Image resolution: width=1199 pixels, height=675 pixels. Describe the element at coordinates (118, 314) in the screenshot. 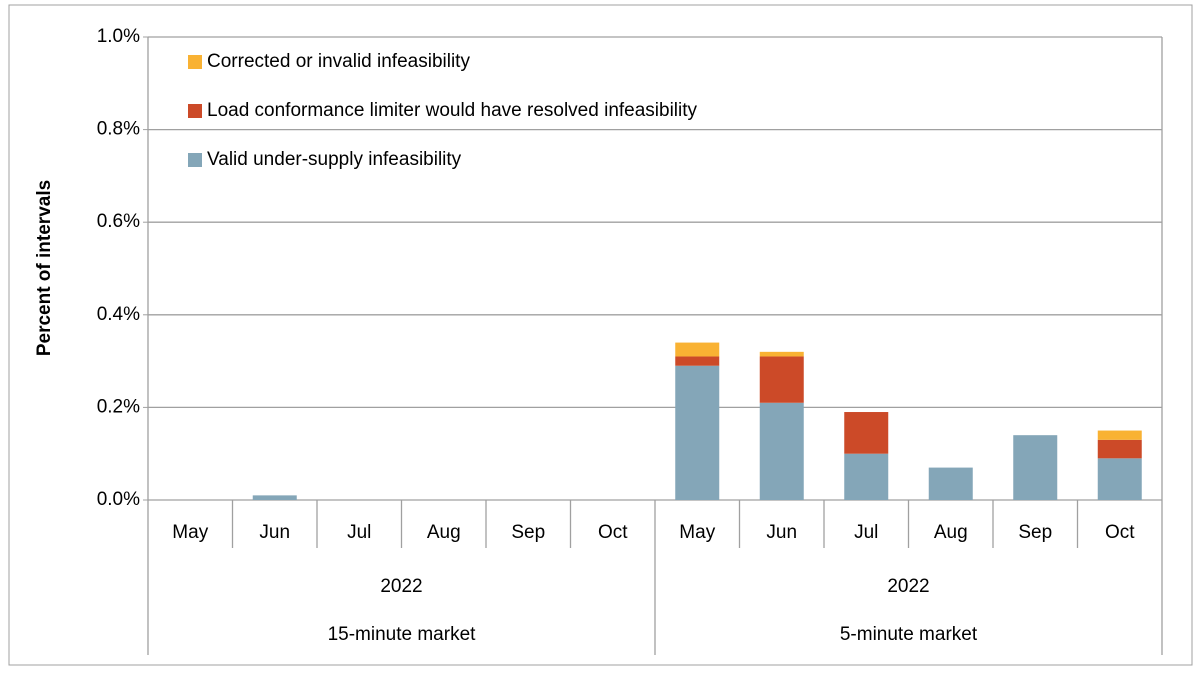

I see `y-tick-label: 0.4%` at that location.